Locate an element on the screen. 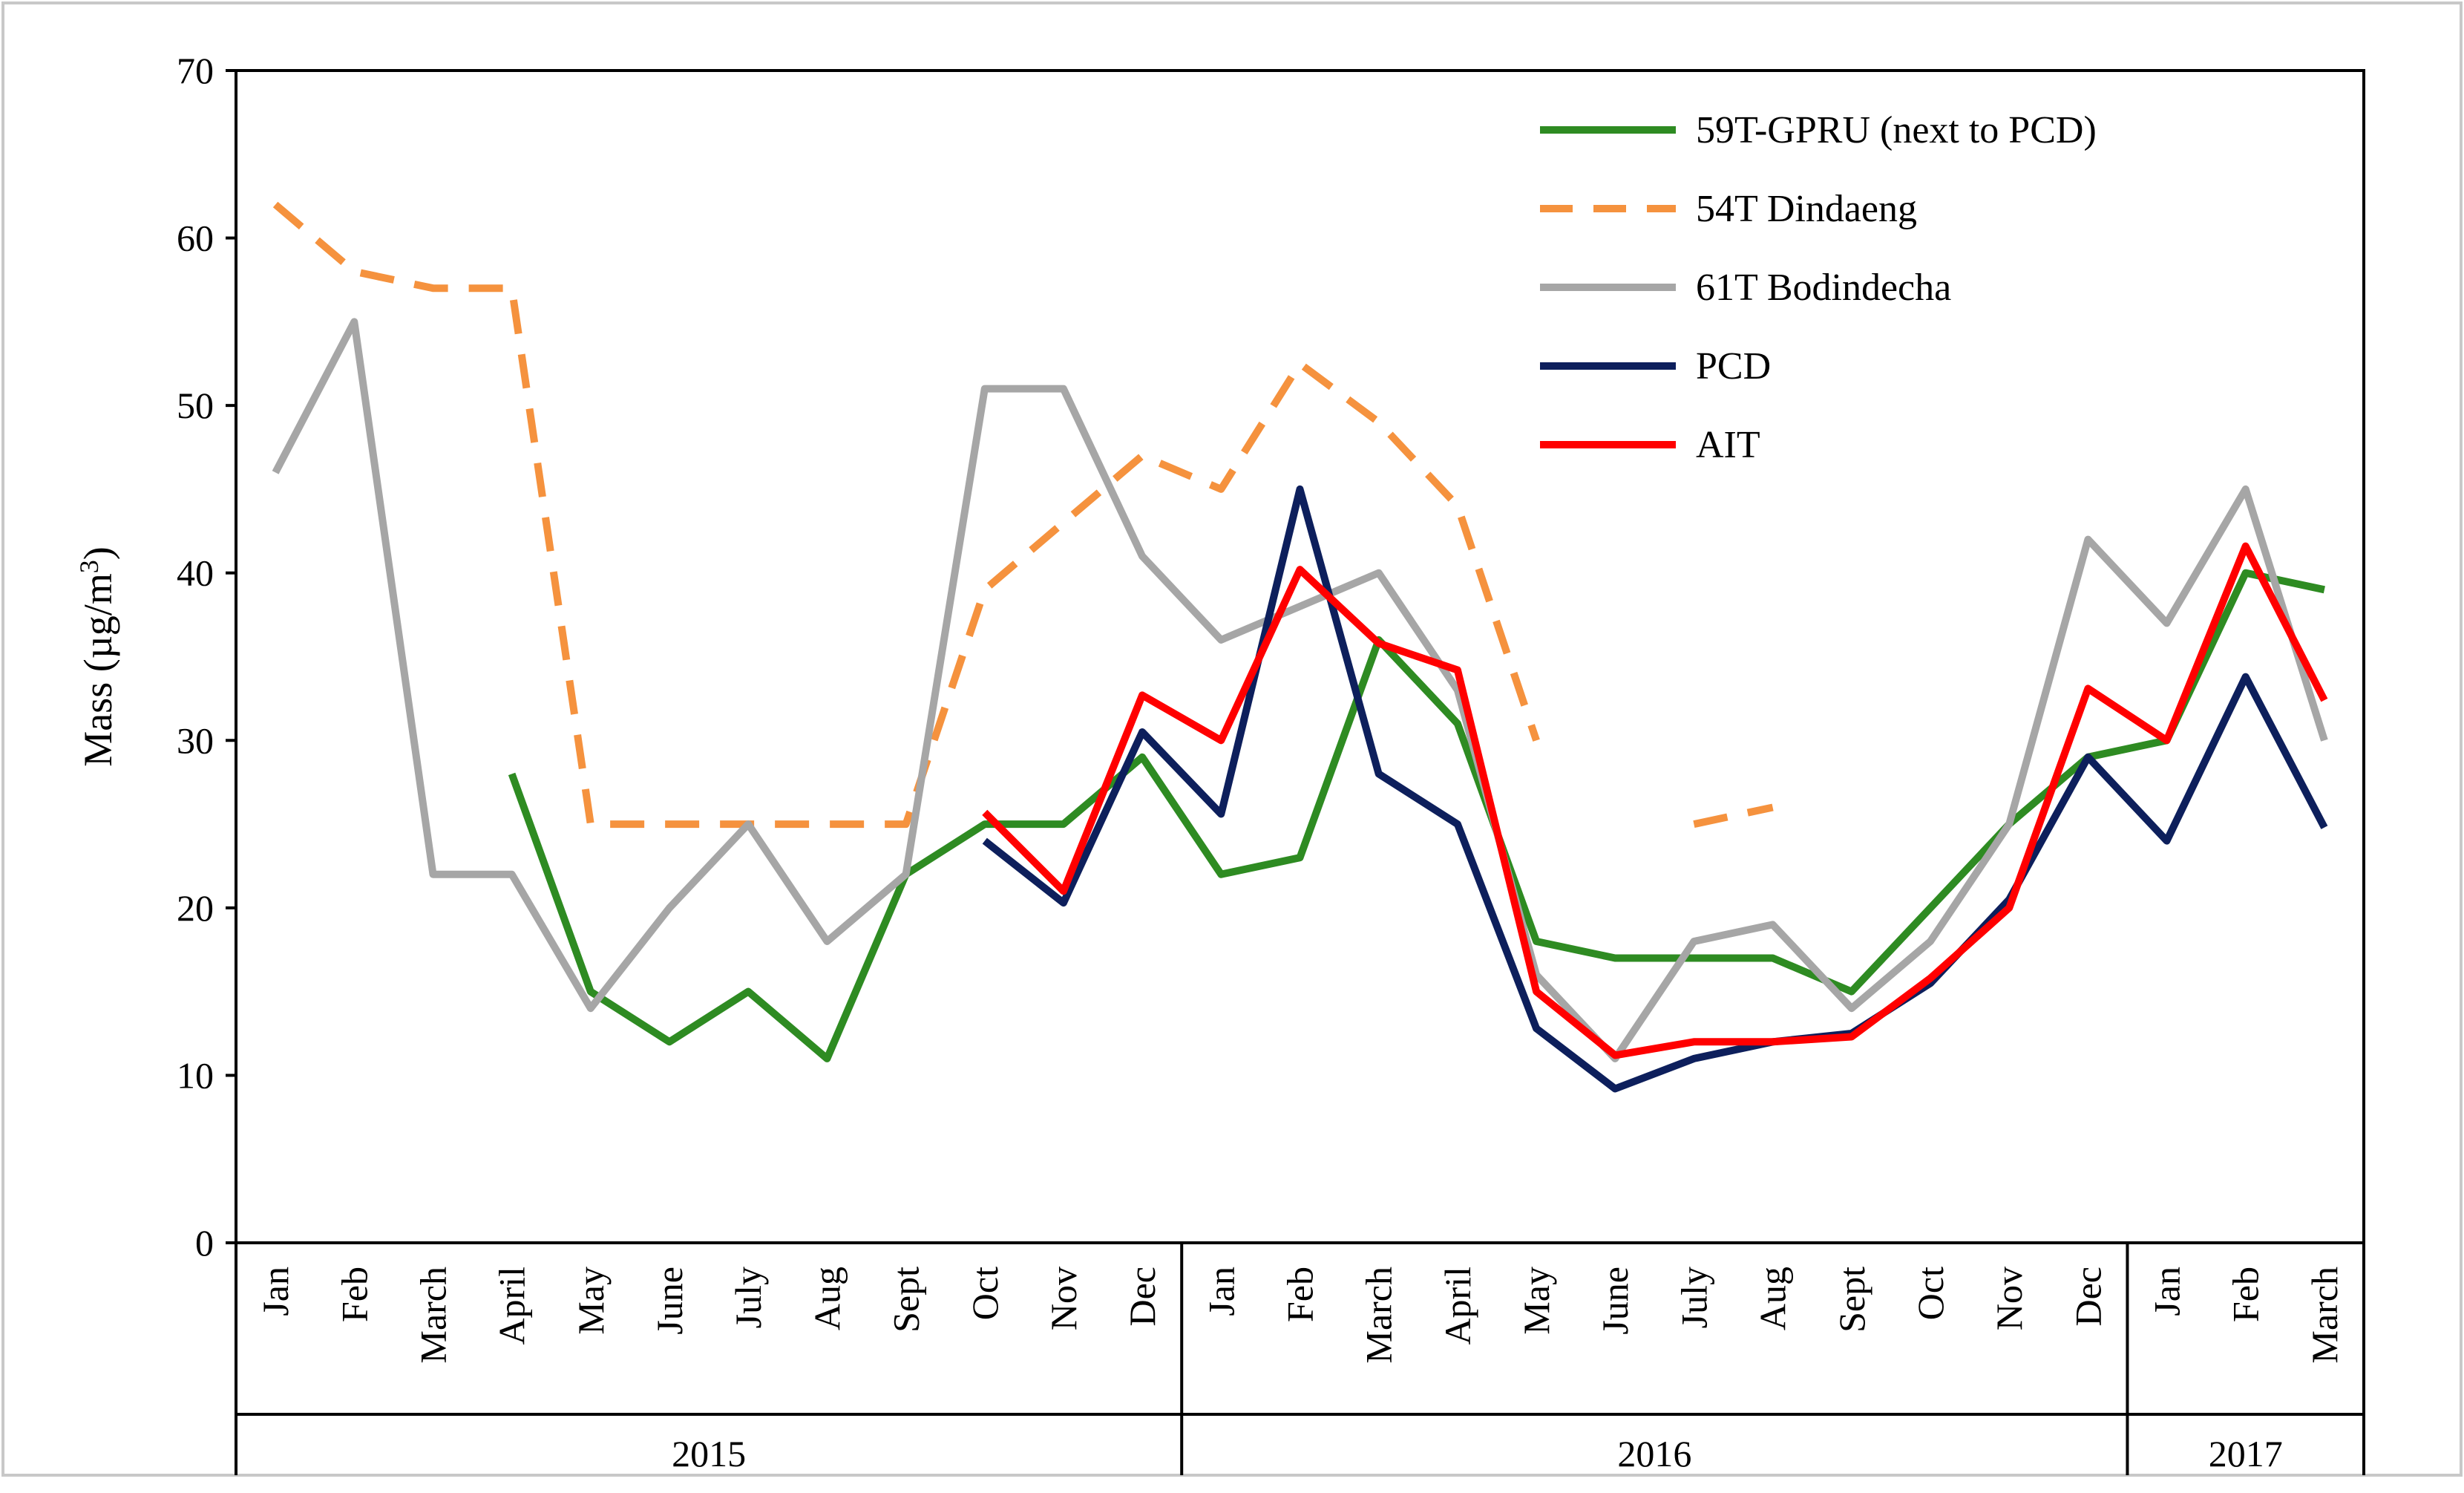  y-tick-label: 40 is located at coordinates (195, 573).